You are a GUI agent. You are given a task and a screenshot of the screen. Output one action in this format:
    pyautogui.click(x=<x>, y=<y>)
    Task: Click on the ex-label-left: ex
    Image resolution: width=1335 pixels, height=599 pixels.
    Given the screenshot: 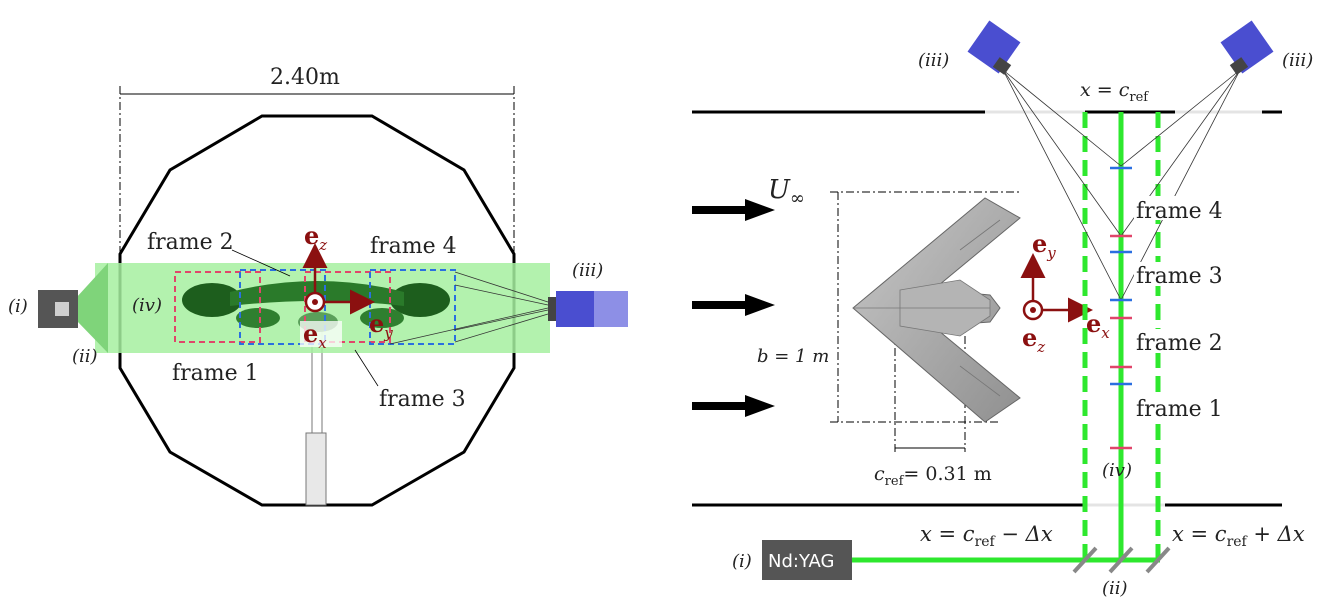 What is the action you would take?
    pyautogui.click(x=315, y=335)
    